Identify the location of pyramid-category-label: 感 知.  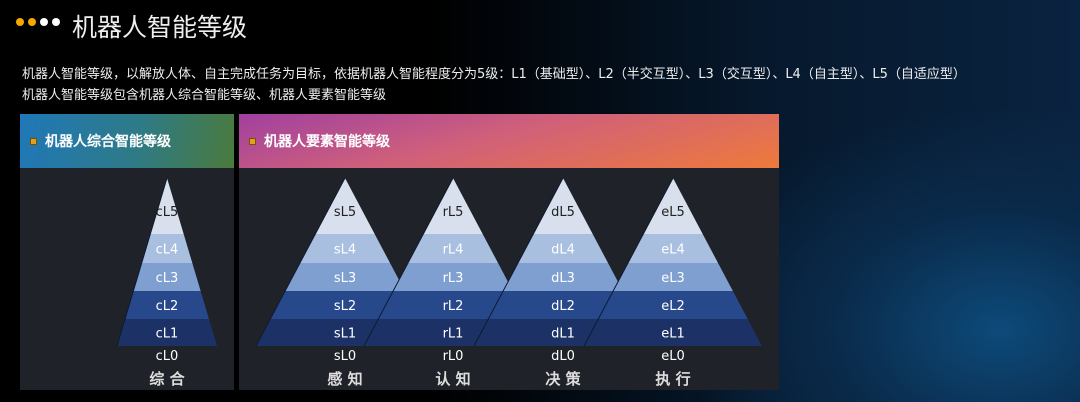
(344, 379).